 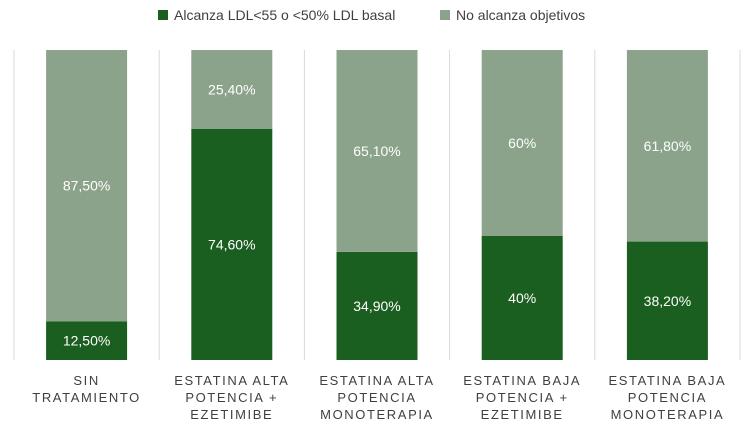 What do you see at coordinates (284, 15) in the screenshot?
I see `legend-label-alcanza: Alcanza LDL<55 o <50% LDL basal` at bounding box center [284, 15].